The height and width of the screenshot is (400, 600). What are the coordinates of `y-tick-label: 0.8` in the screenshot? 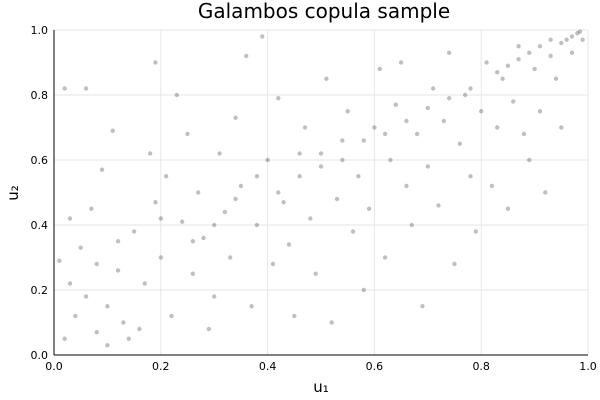 It's located at (40, 95).